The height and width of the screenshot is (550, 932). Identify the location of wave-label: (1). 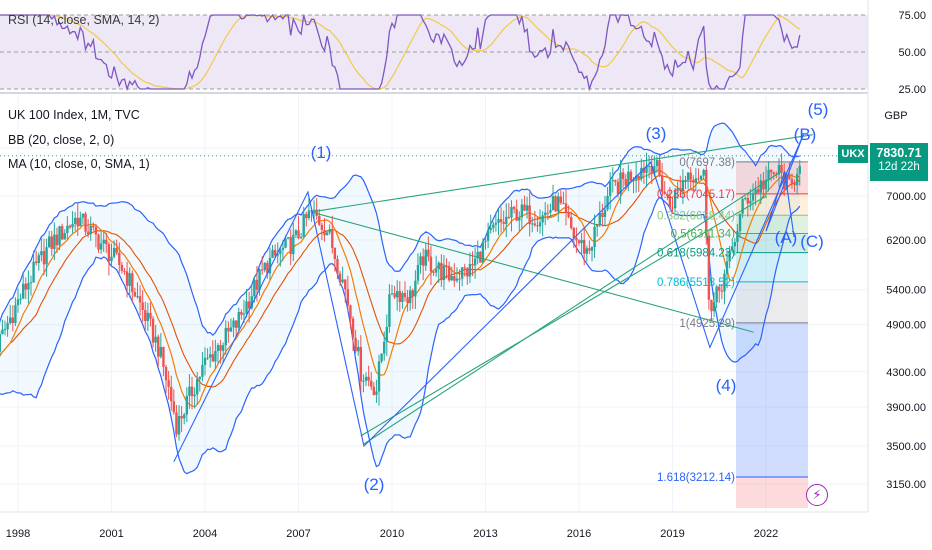
(321, 152).